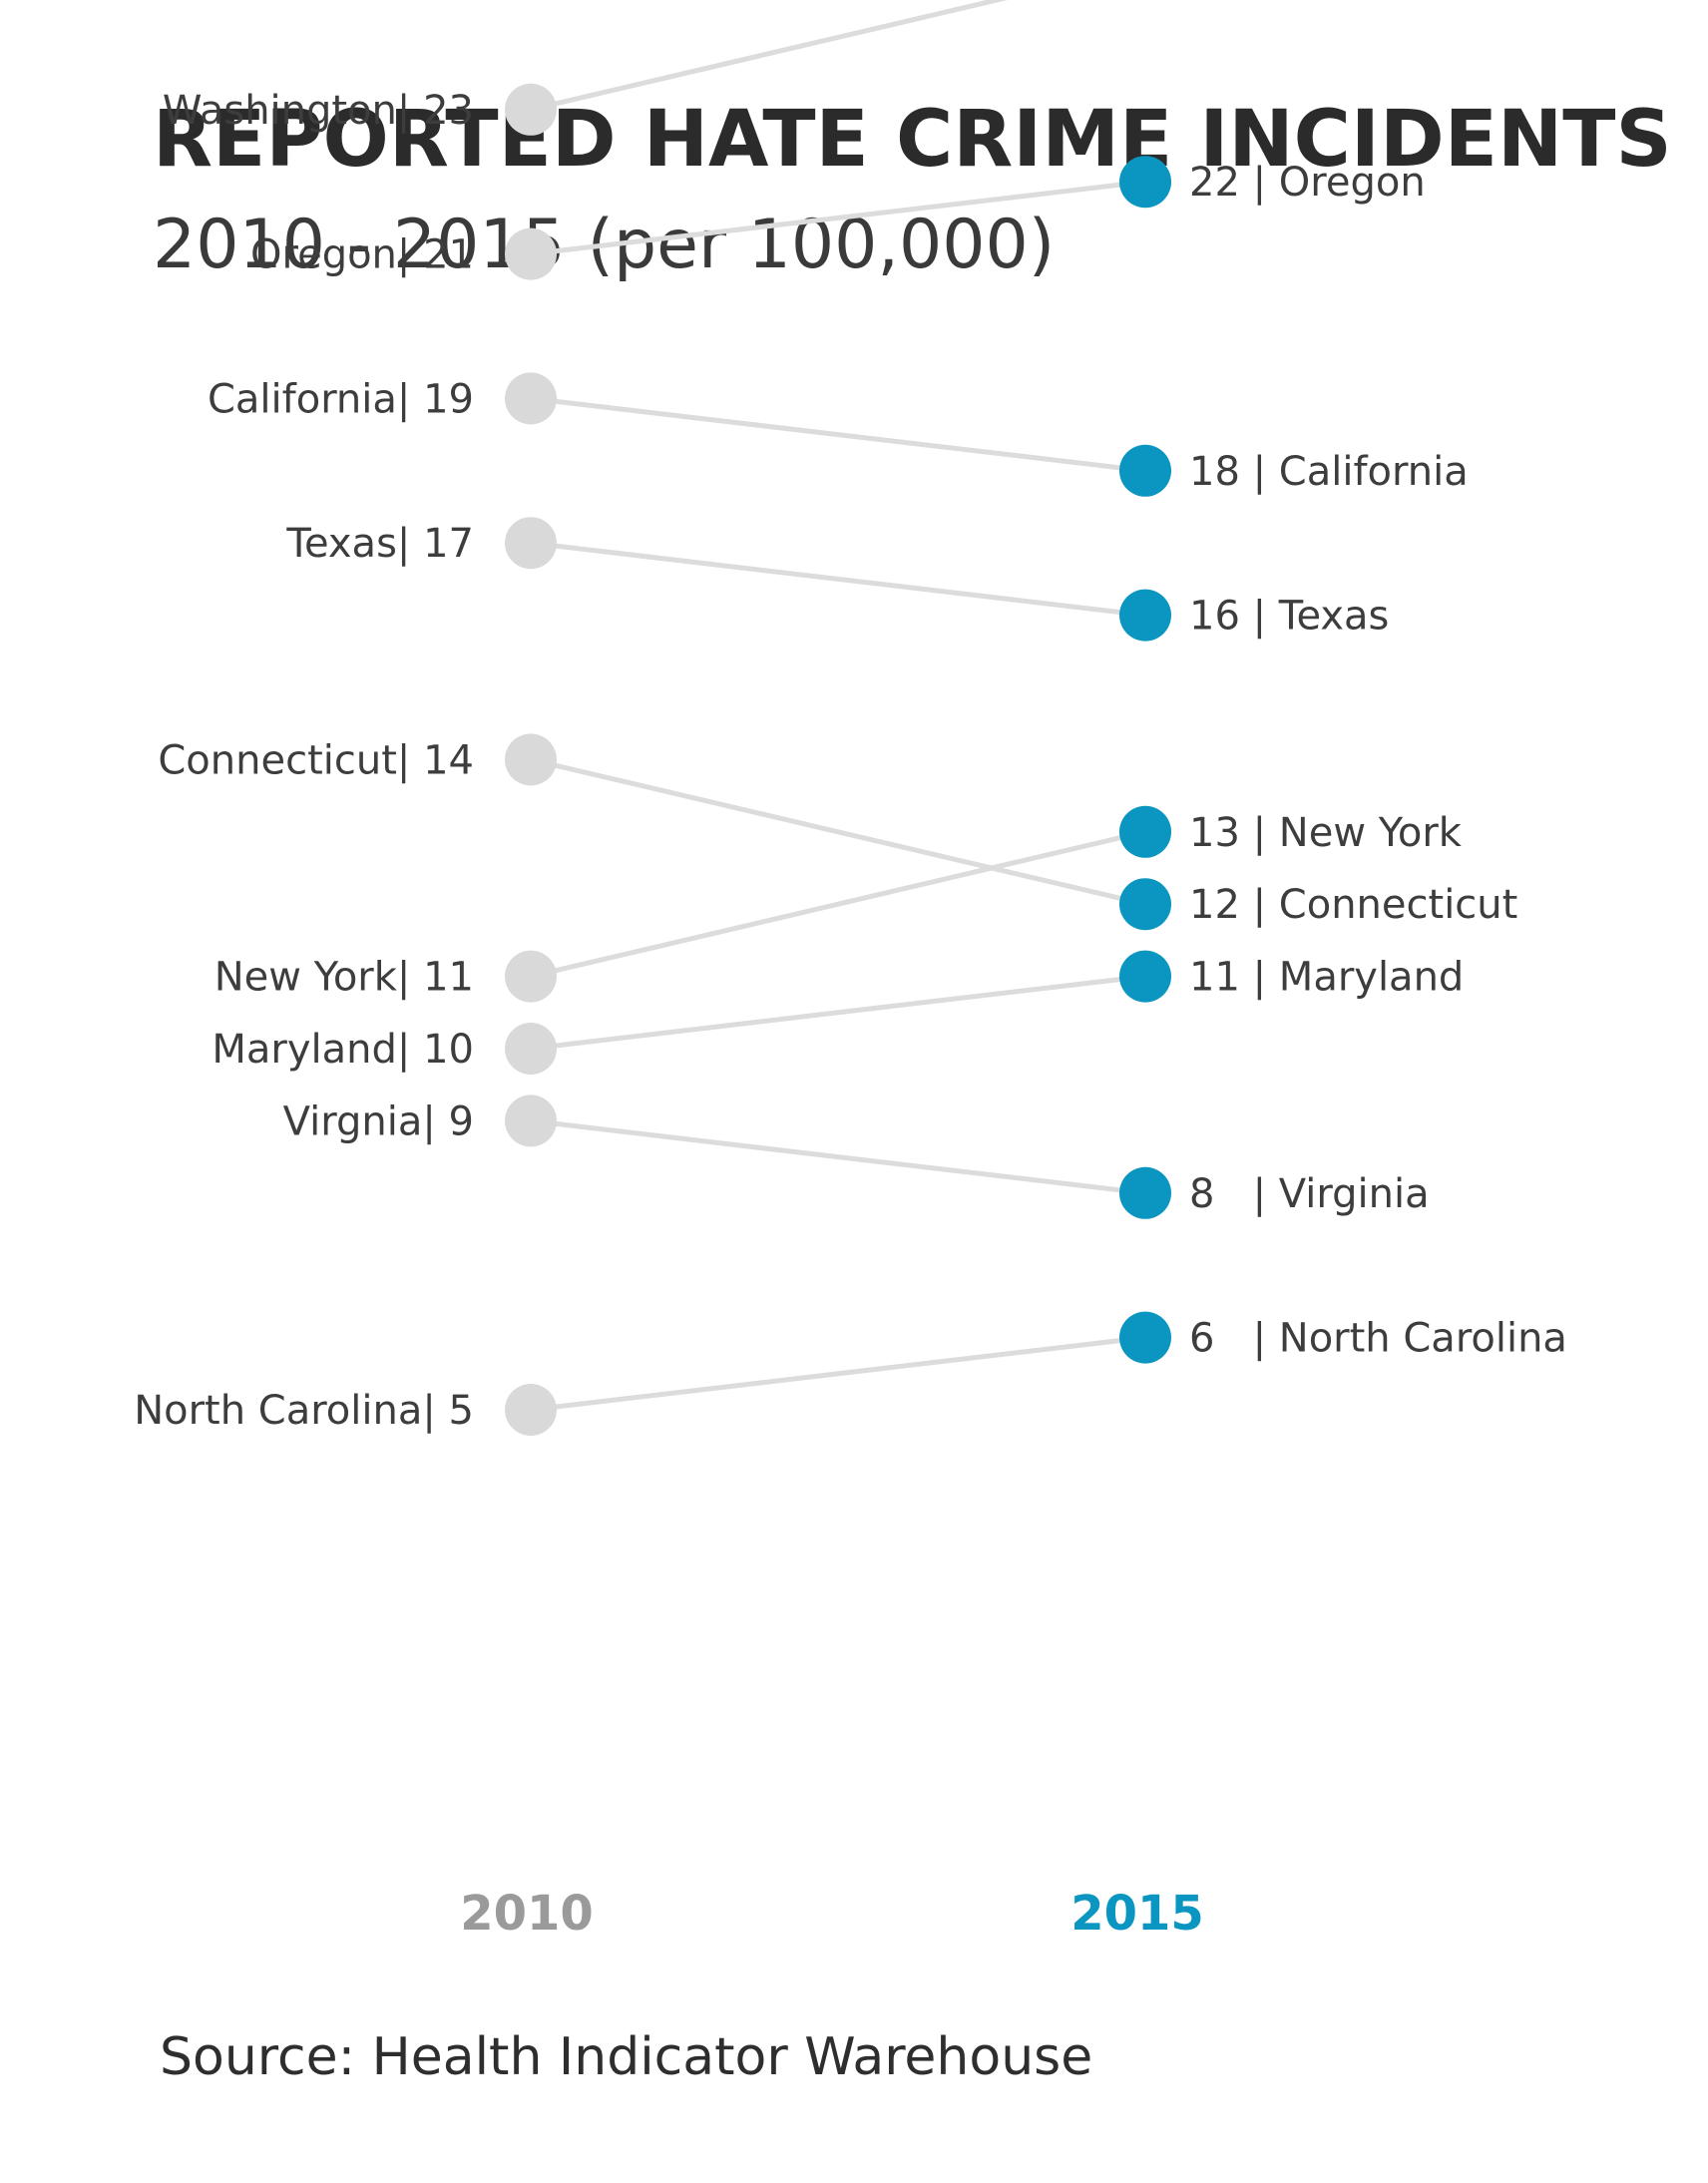 The image size is (1708, 2183). Describe the element at coordinates (626, 2057) in the screenshot. I see `source-note: Source: Health Indicator Warehouse` at that location.